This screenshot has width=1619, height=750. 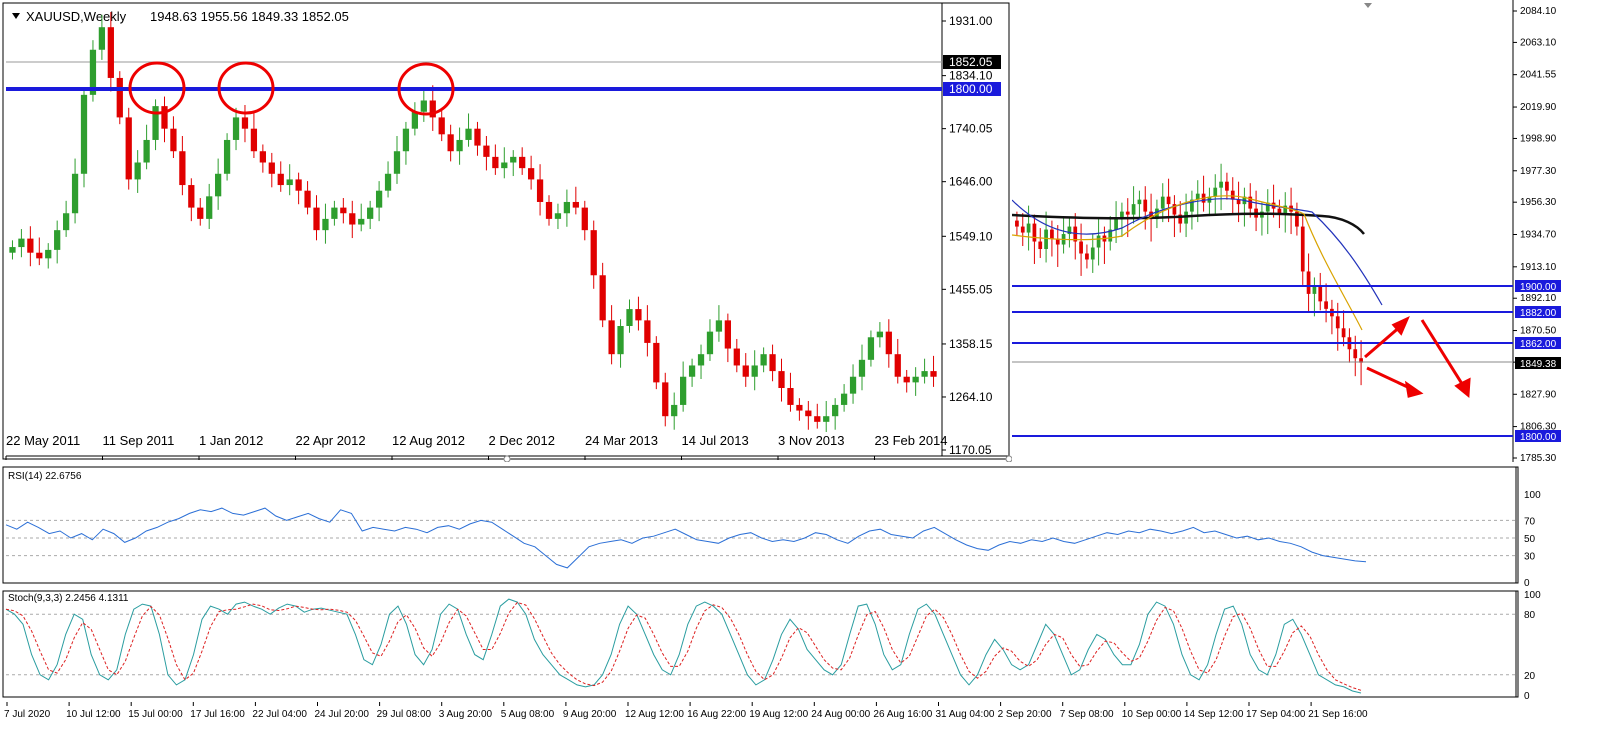 I want to click on time-tick: 19 Aug 12:00, so click(x=778, y=714).